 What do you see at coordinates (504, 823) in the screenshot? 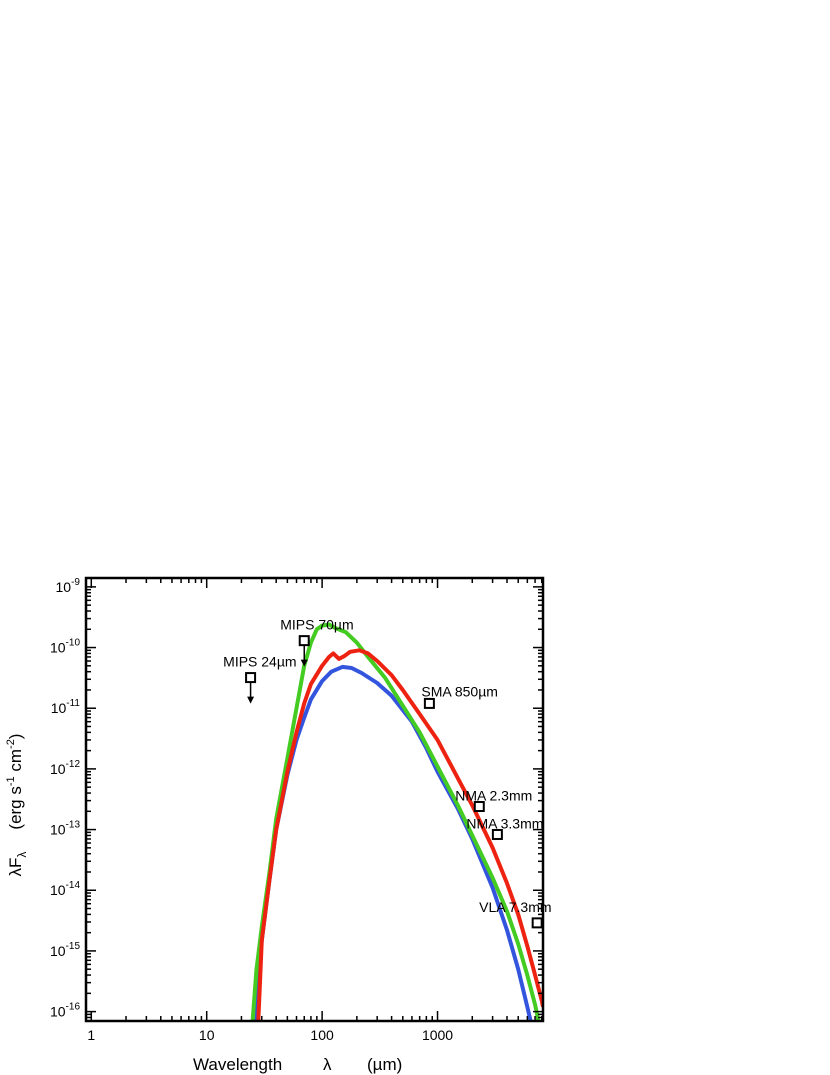
I see `observation-label-4: NMA 3.3mm` at bounding box center [504, 823].